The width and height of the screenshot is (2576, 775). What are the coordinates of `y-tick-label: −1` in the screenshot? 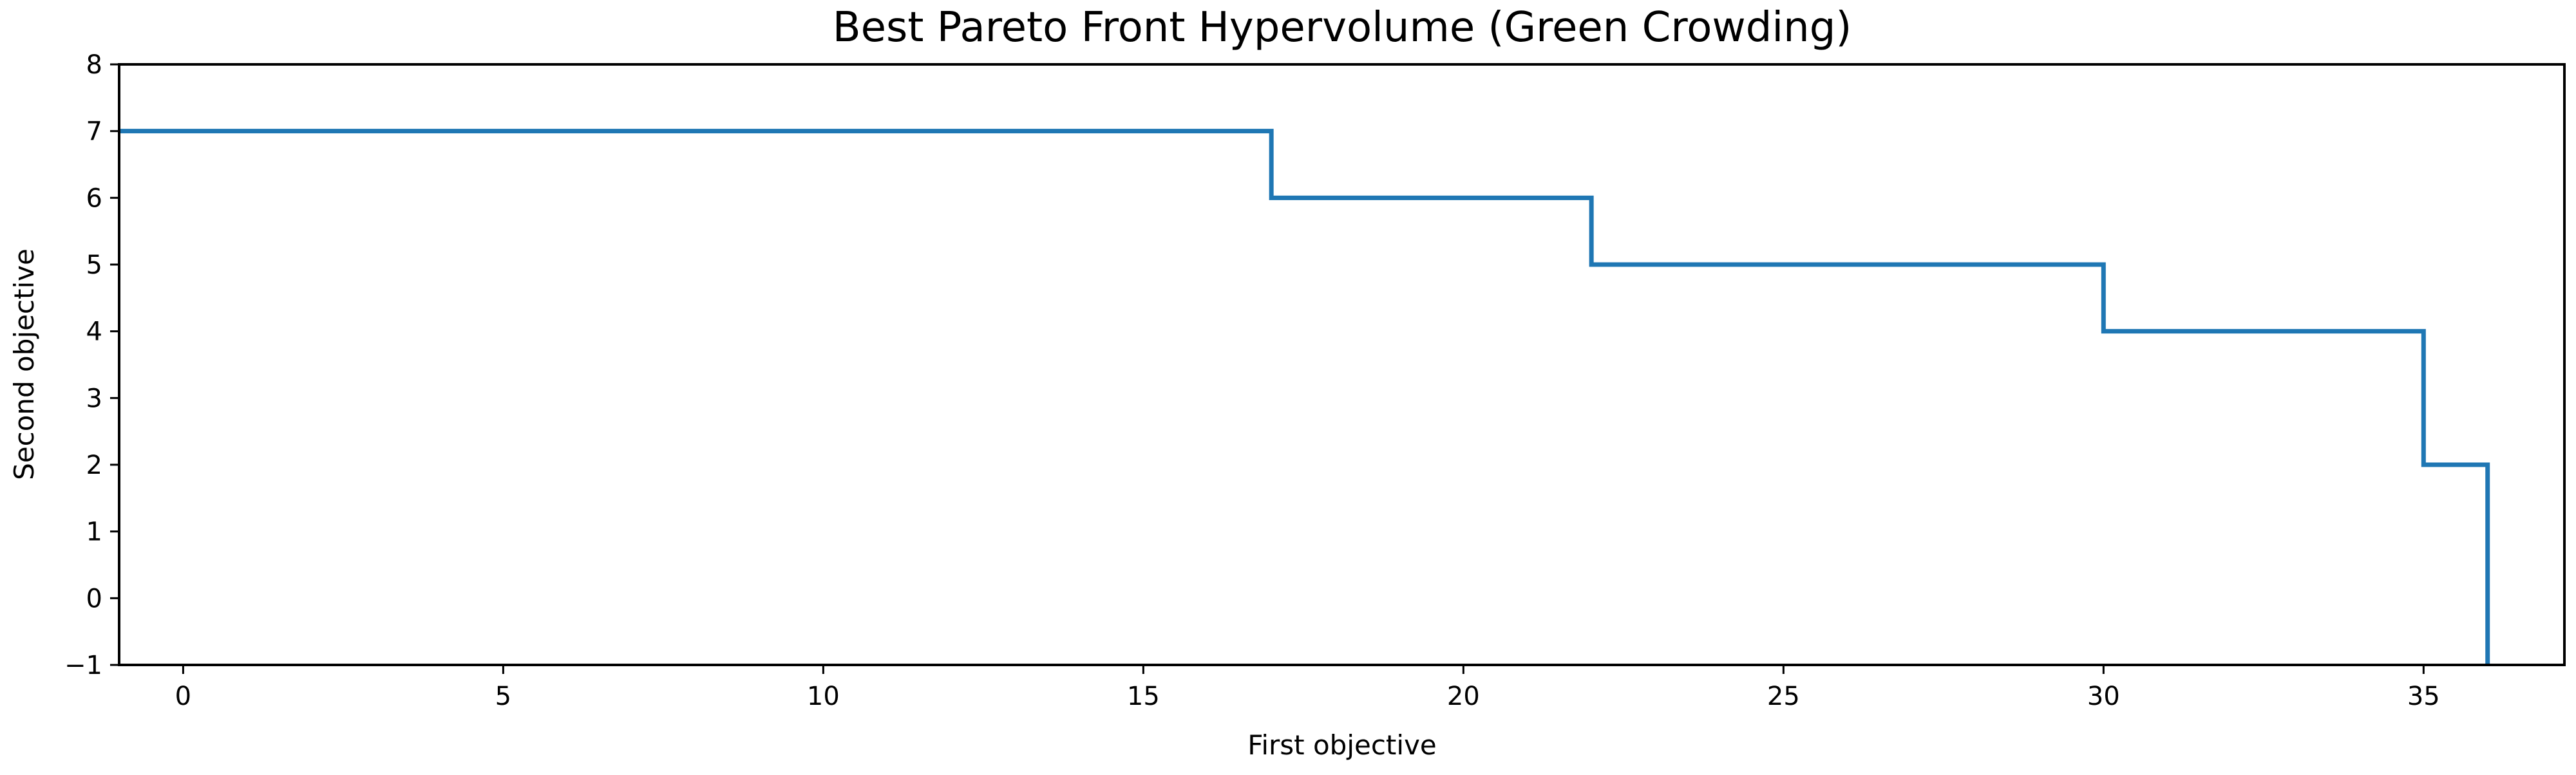 It's located at (83, 665).